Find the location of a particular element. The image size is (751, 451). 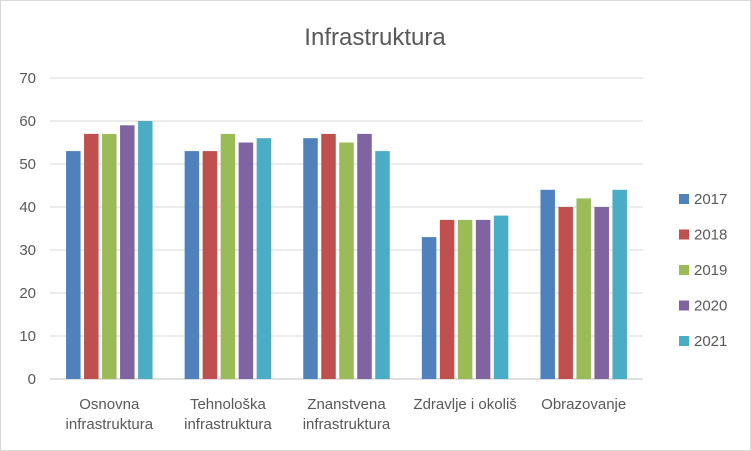

legend-label: 2019 is located at coordinates (710, 270).